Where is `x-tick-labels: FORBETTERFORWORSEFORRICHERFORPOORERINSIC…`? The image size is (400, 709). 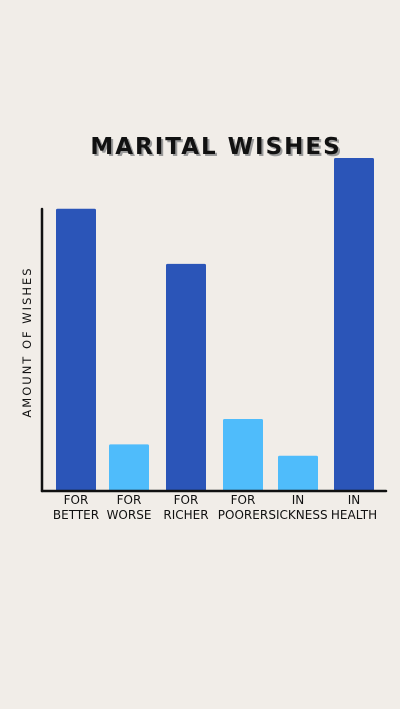
x-tick-labels: FORBETTERFORWORSEFORRICHERFORPOORERINSIC… is located at coordinates (215, 507).